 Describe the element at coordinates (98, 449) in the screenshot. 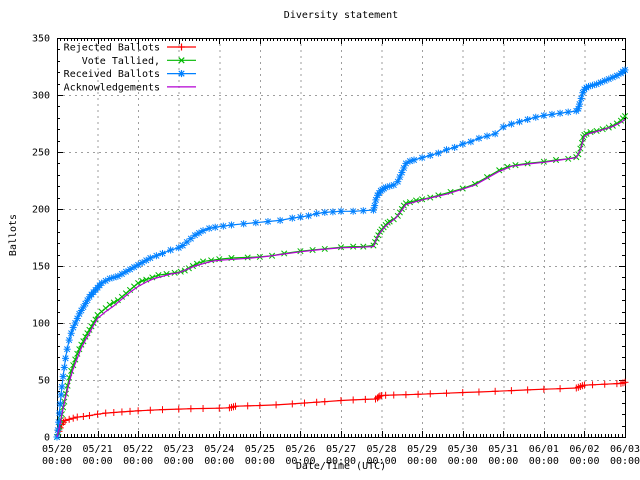

I see `x-tick-date: 05/21` at that location.